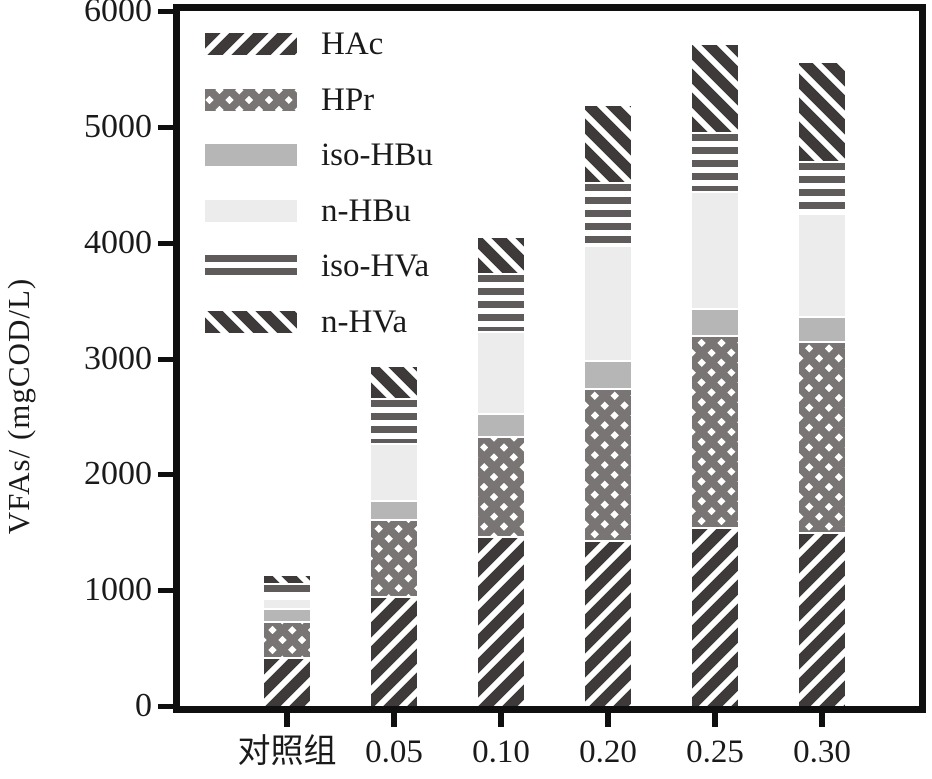  I want to click on legend-item-n-HBu: n-HBu, so click(308, 211).